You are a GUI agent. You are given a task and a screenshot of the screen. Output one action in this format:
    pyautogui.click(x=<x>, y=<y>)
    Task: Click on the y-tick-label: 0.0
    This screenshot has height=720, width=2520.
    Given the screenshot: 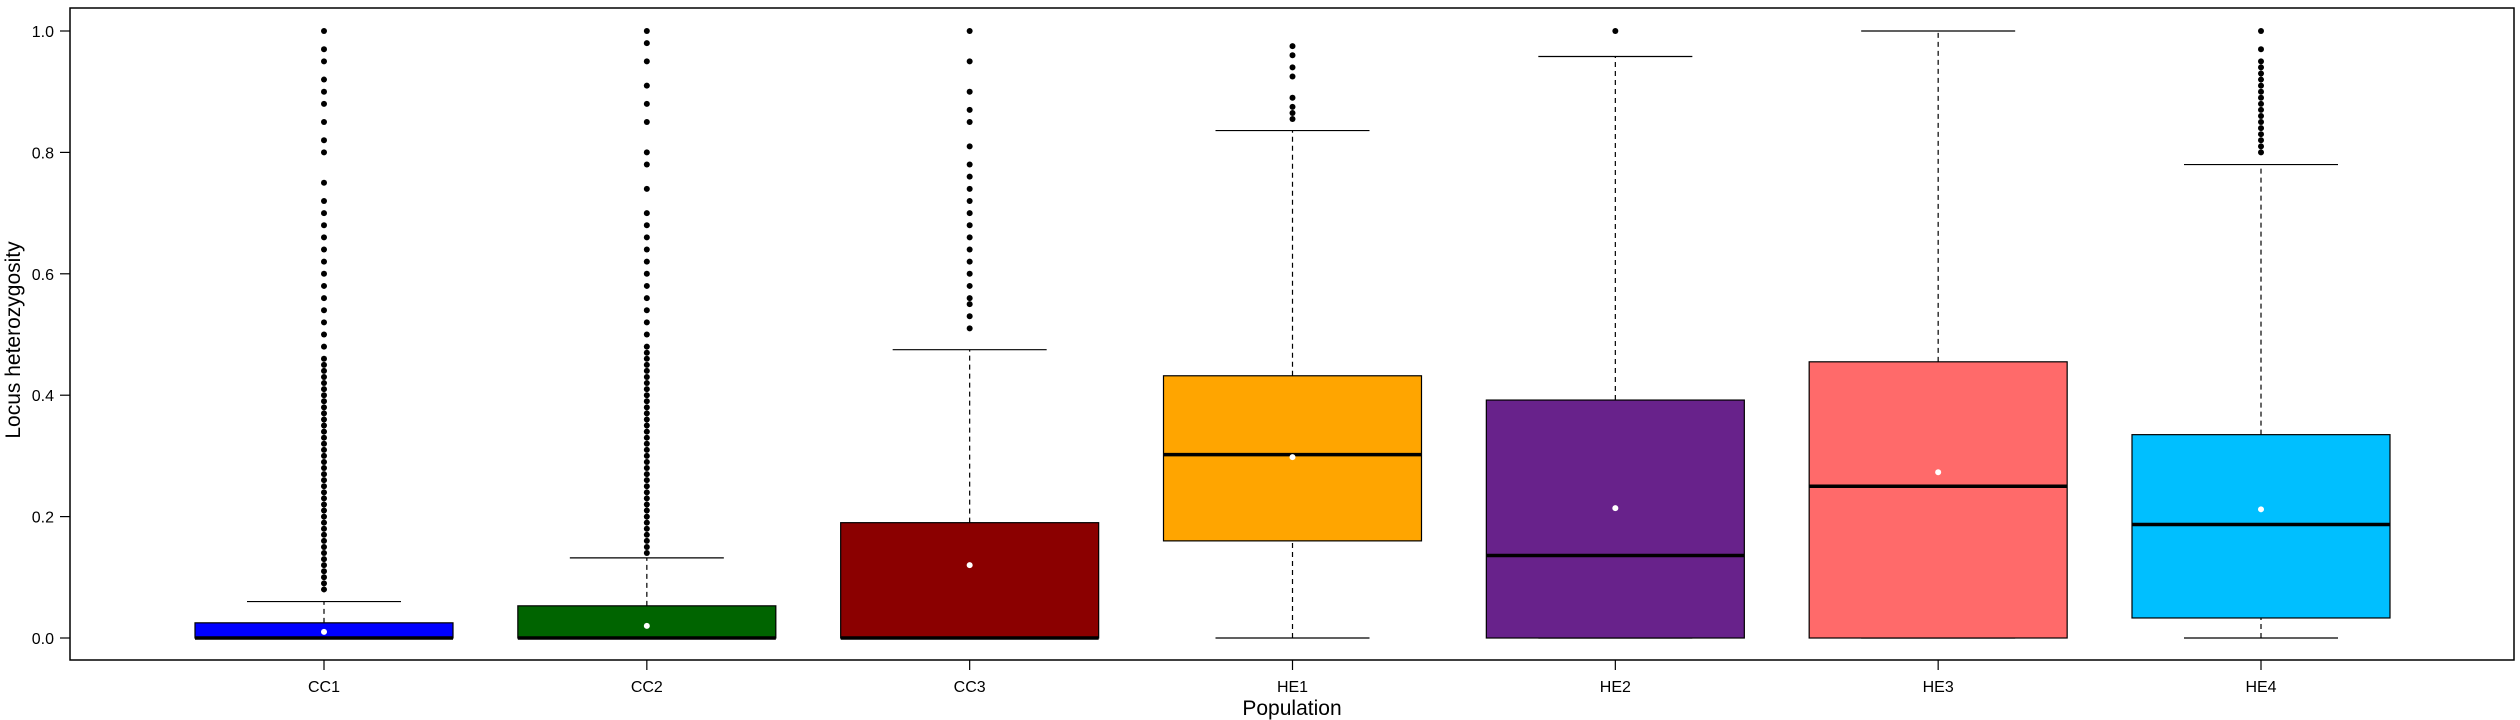 What is the action you would take?
    pyautogui.click(x=43, y=639)
    